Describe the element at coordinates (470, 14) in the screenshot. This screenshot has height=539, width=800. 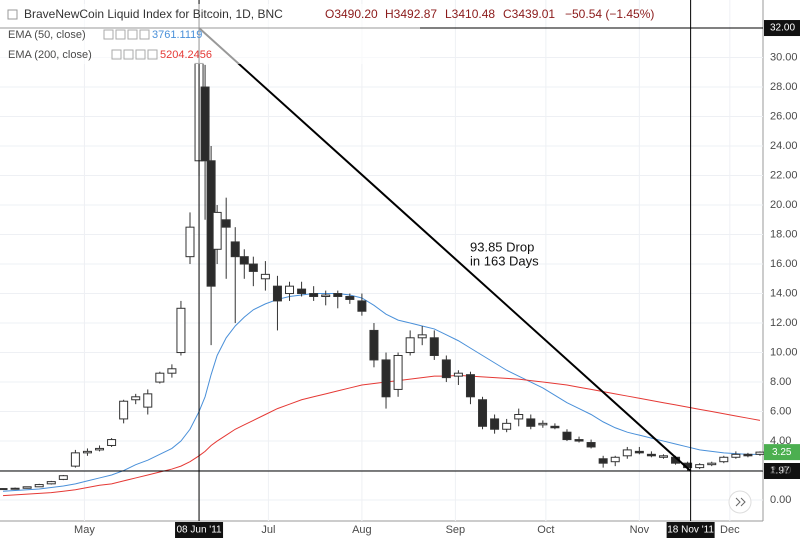
I see `ohlc-low: L3410.48` at that location.